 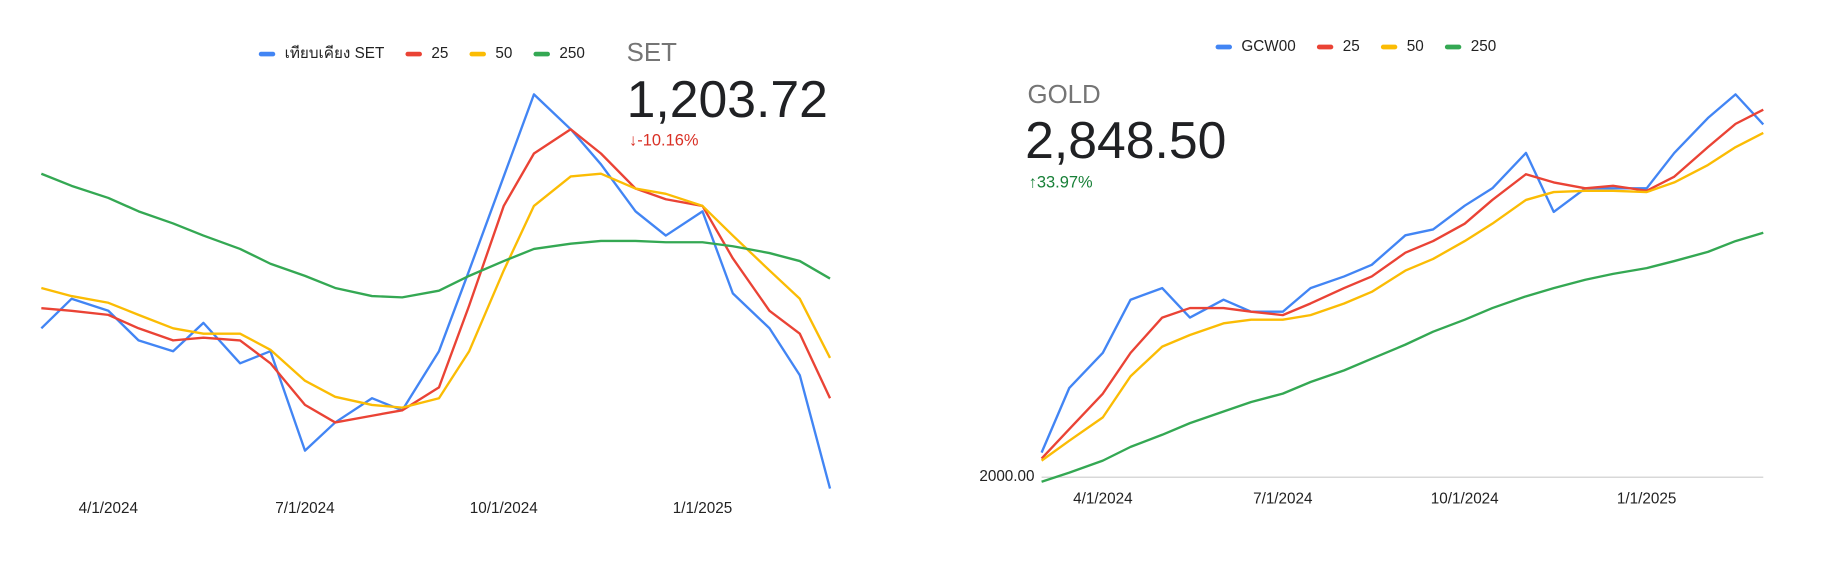 I want to click on headline-value: 2,848.50, so click(x=1125, y=140).